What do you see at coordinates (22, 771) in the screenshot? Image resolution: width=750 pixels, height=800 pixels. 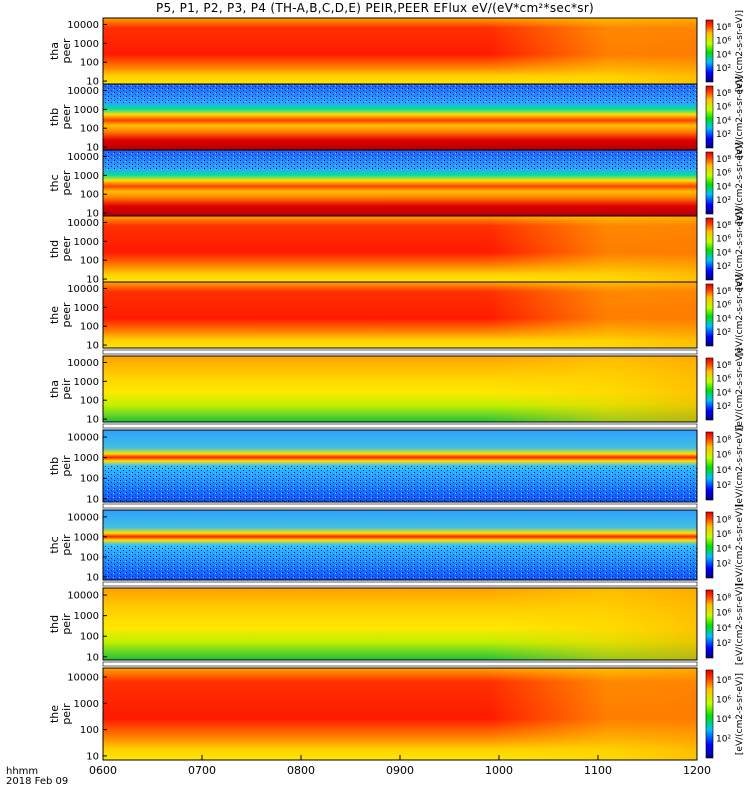 I see `x-axis-label-hhmm: hhmm` at bounding box center [22, 771].